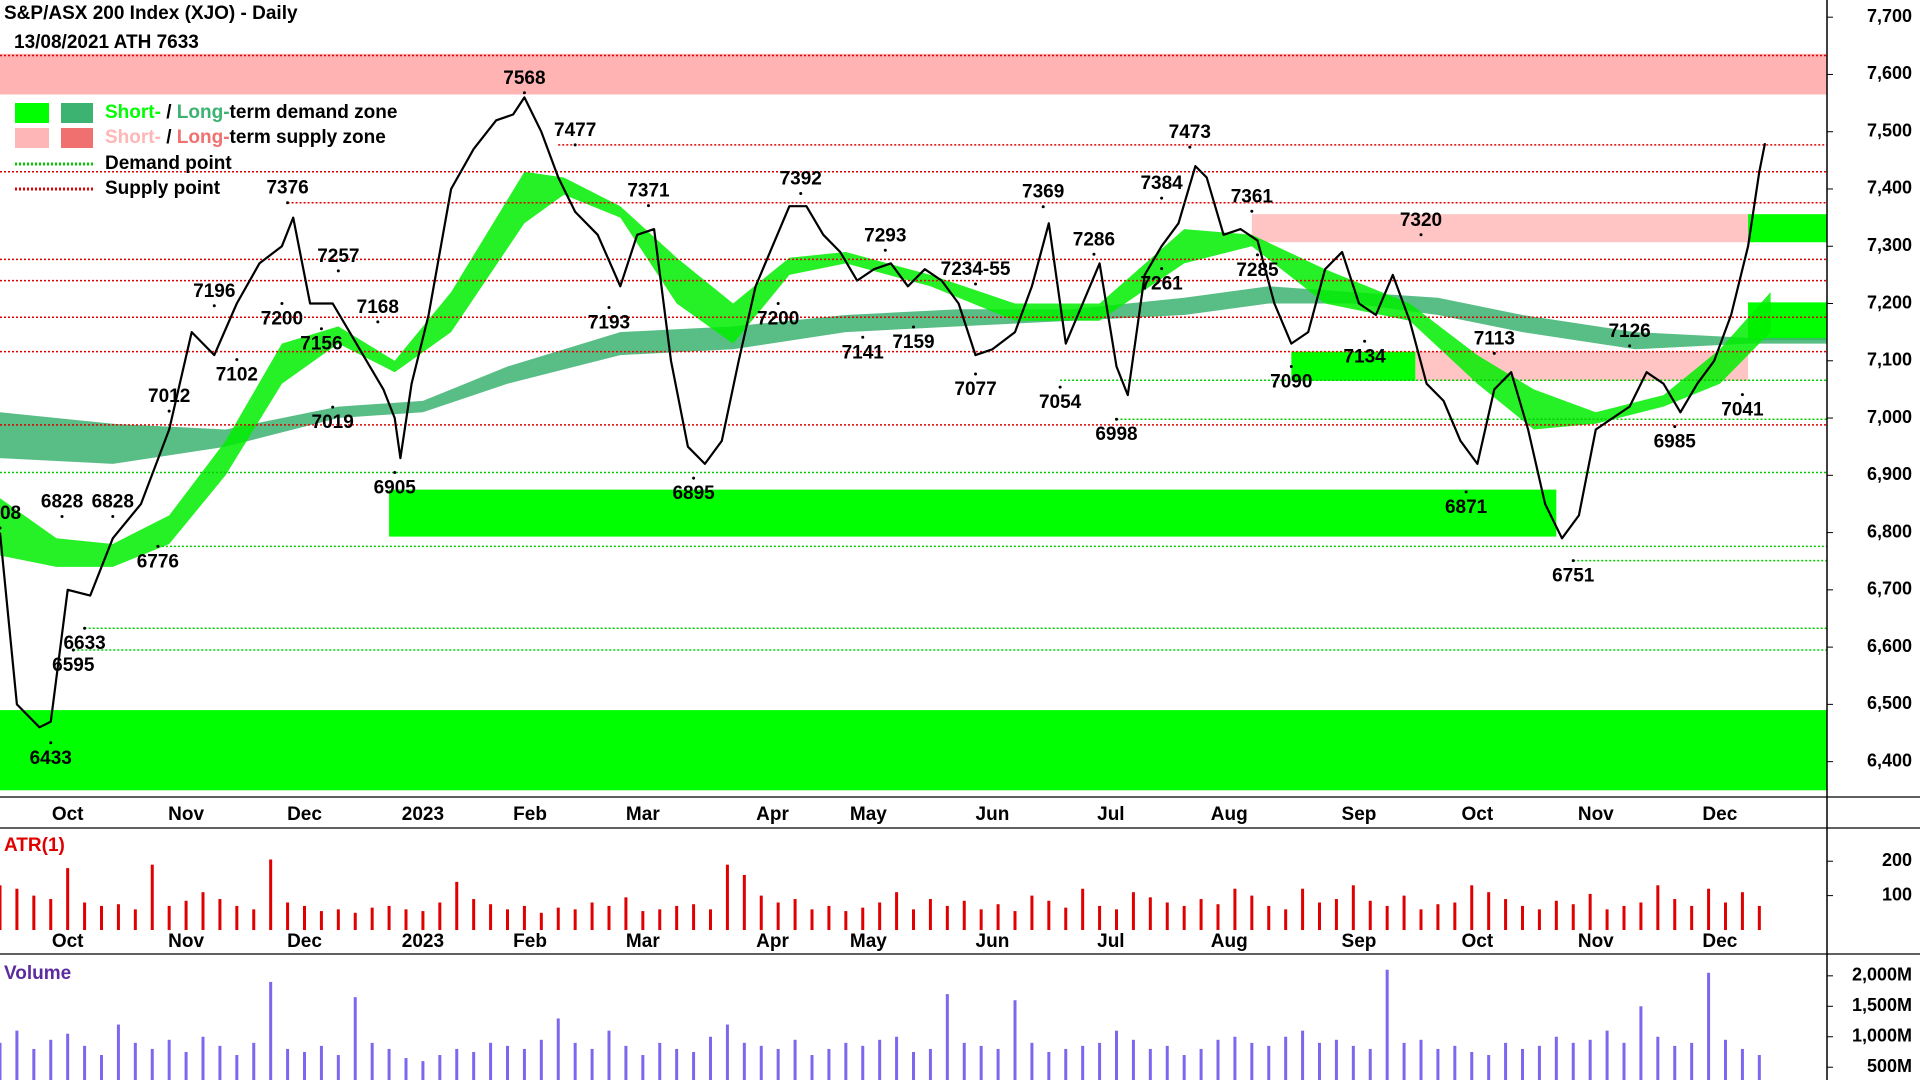 The width and height of the screenshot is (1920, 1080). I want to click on legend-swatch, so click(32, 138).